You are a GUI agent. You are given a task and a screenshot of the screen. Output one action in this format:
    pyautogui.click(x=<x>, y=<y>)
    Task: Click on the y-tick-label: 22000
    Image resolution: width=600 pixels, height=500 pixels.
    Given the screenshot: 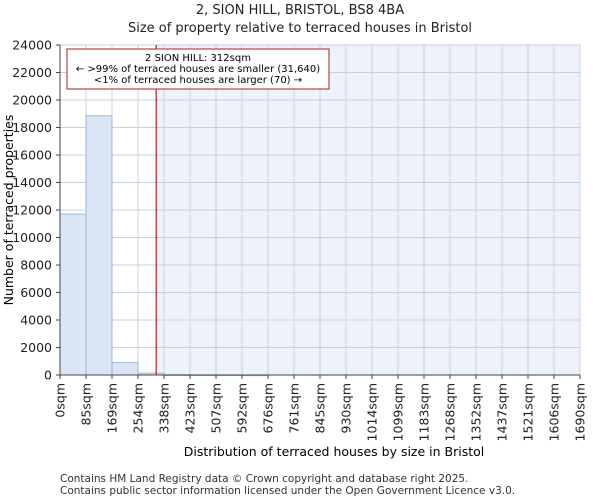 What is the action you would take?
    pyautogui.click(x=32, y=72)
    